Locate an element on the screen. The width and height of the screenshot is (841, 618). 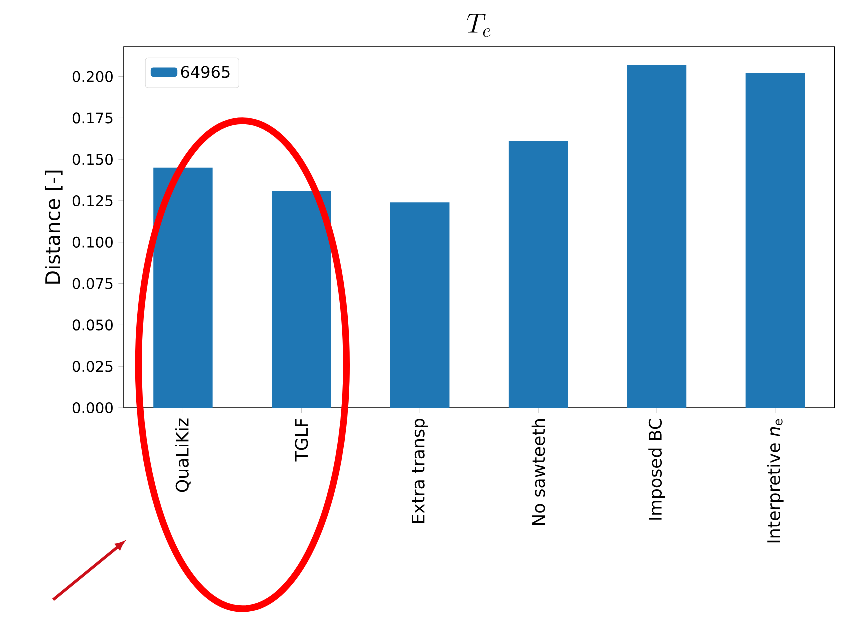
y-tick-label: 0.075 is located at coordinates (92, 284).